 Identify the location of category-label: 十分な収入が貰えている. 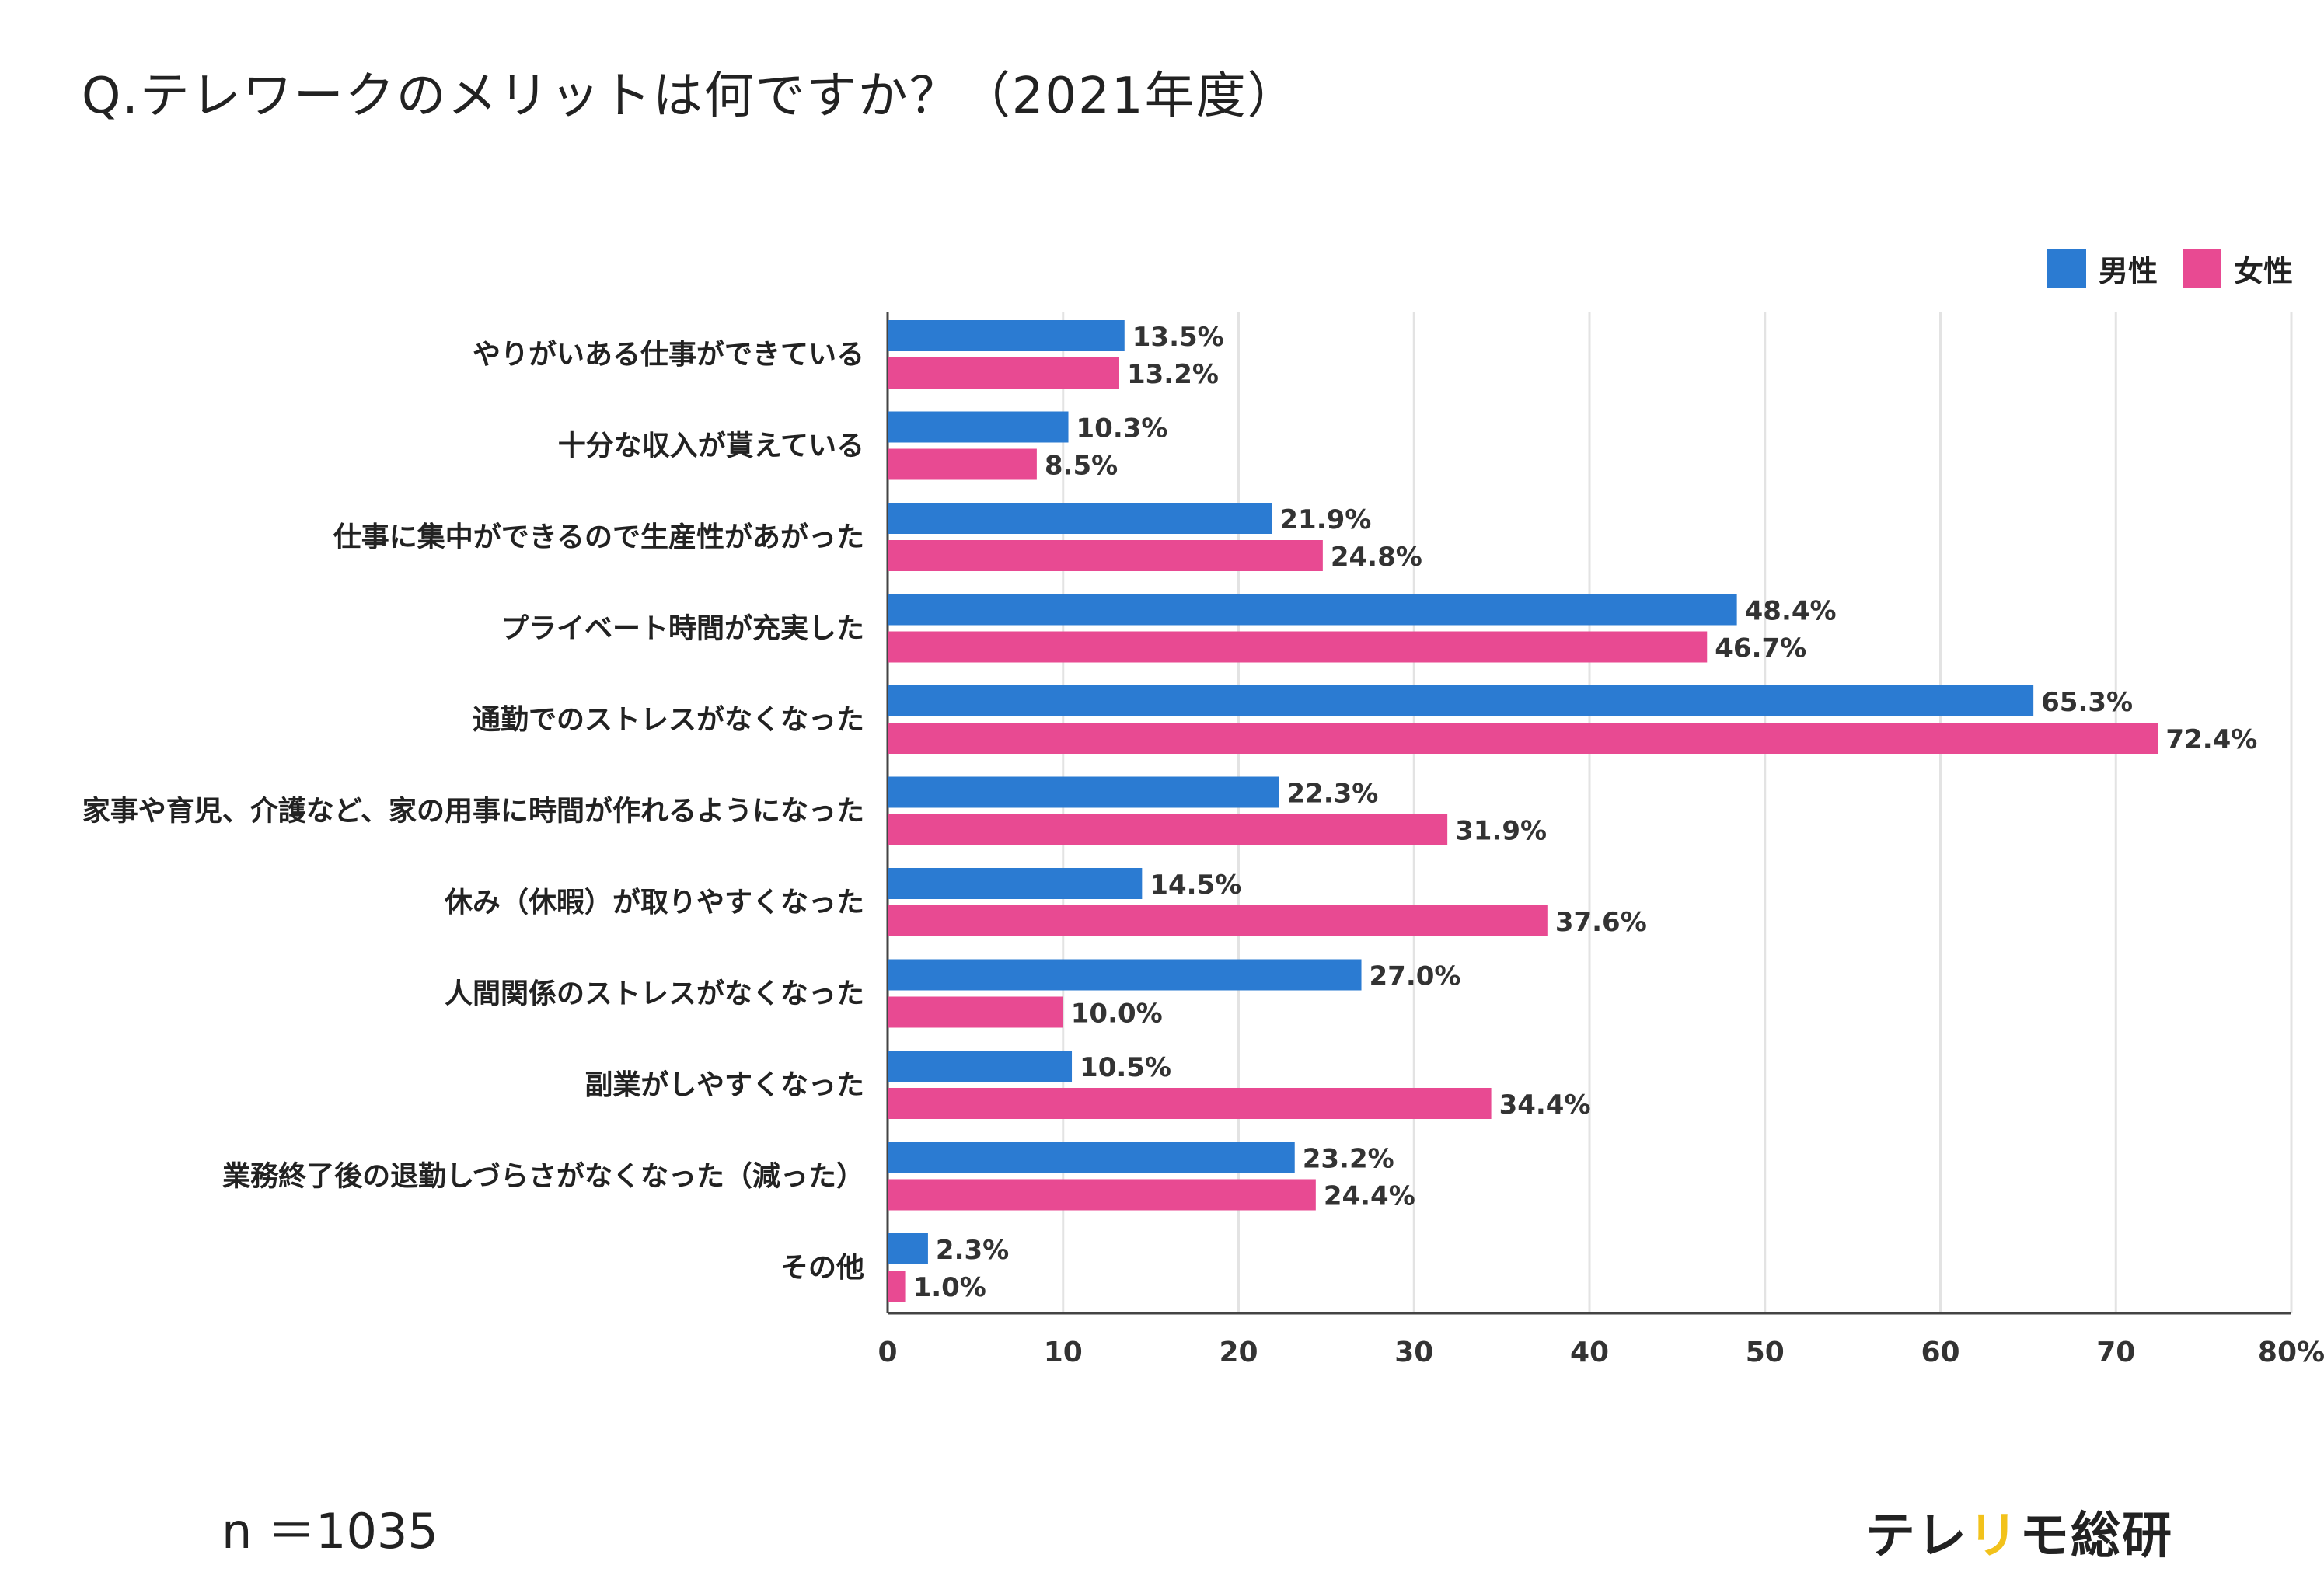
(711, 446).